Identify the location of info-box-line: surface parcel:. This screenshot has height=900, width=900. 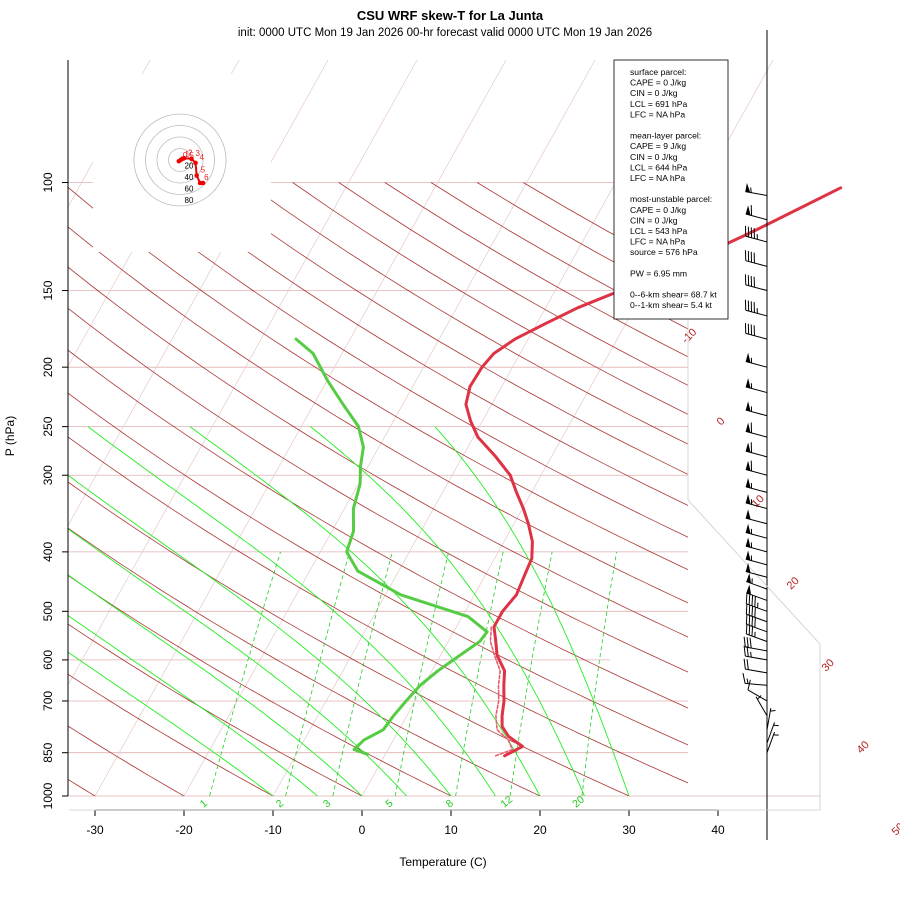
(658, 72).